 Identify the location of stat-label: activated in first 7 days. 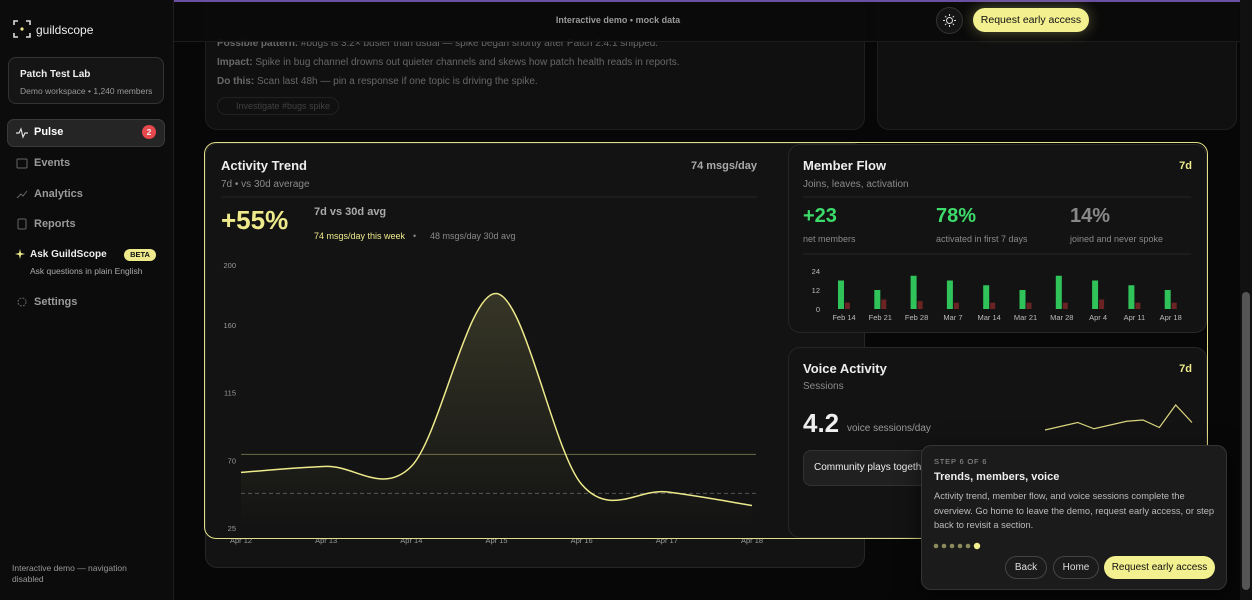
(982, 239).